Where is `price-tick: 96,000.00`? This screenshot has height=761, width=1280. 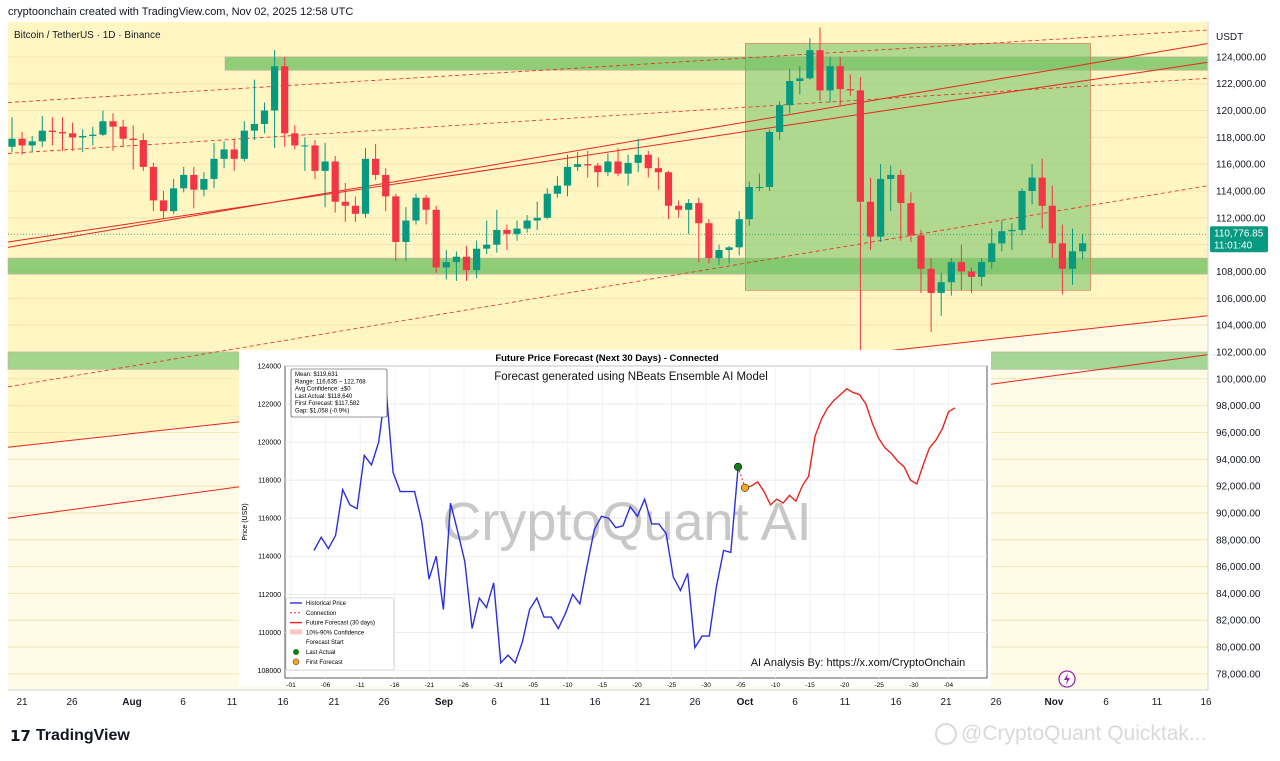 price-tick: 96,000.00 is located at coordinates (1238, 433).